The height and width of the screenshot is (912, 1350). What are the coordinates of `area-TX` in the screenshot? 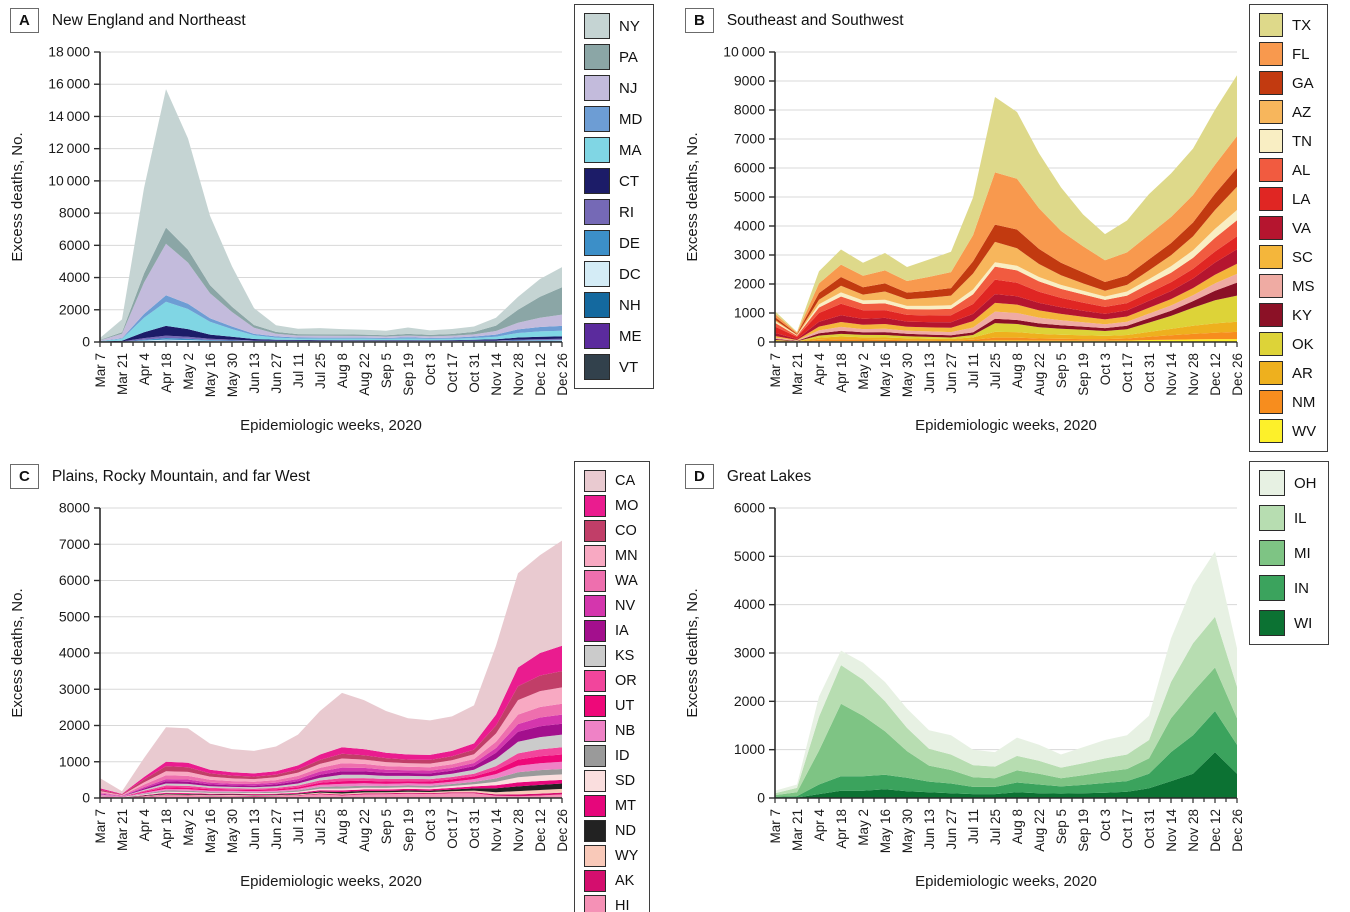 It's located at (1006, 204).